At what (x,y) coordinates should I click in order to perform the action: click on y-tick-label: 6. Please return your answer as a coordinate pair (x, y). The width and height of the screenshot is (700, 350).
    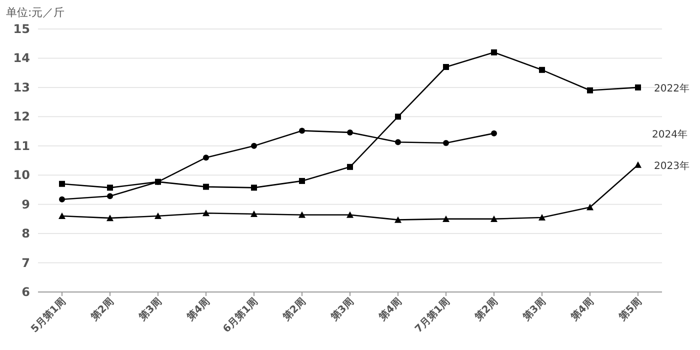
    Looking at the image, I should click on (26, 292).